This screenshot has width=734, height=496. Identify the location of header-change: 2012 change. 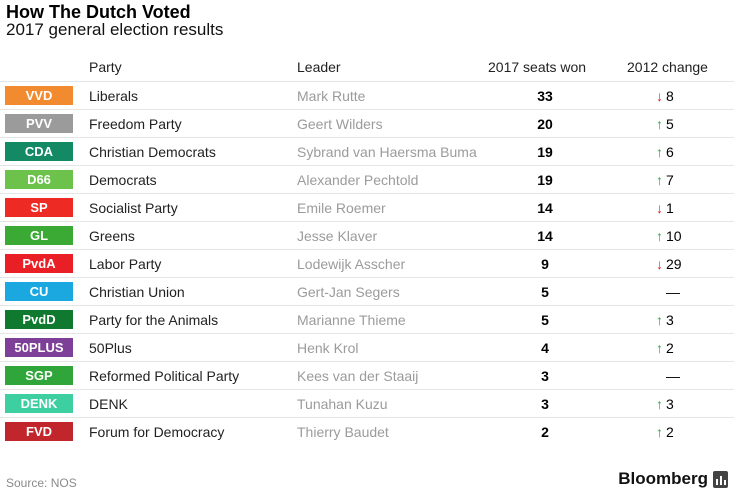
(667, 67).